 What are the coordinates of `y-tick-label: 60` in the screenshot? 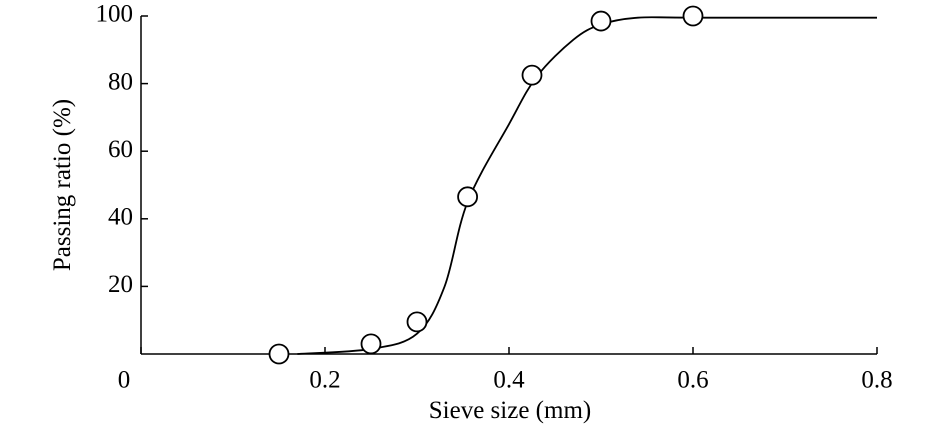 It's located at (120, 149).